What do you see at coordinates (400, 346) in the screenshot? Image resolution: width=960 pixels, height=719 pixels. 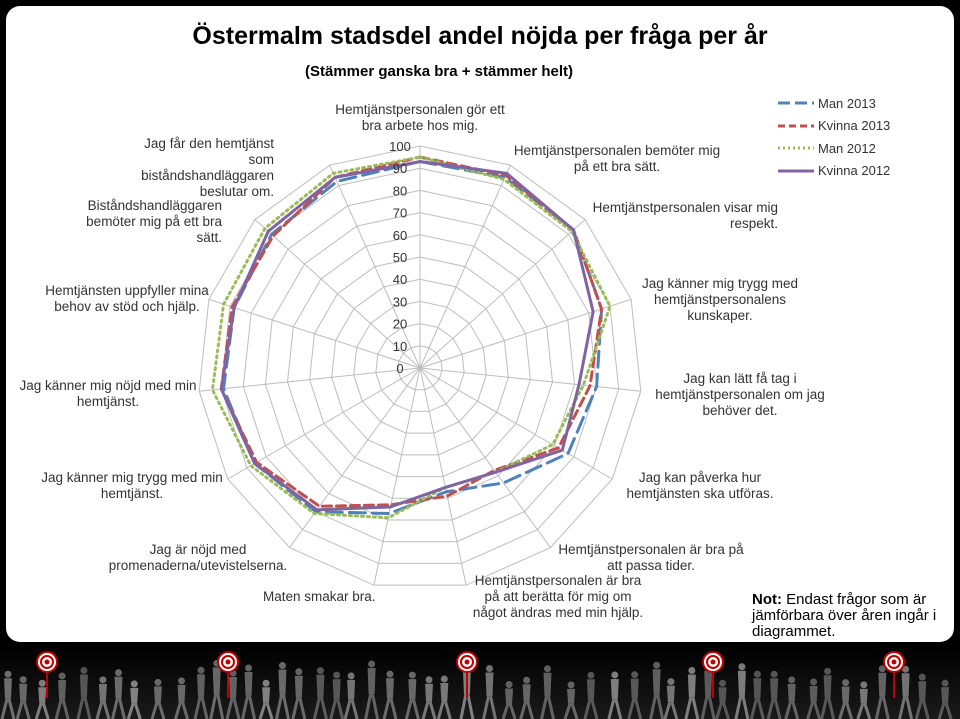 I see `tick-label: 10` at bounding box center [400, 346].